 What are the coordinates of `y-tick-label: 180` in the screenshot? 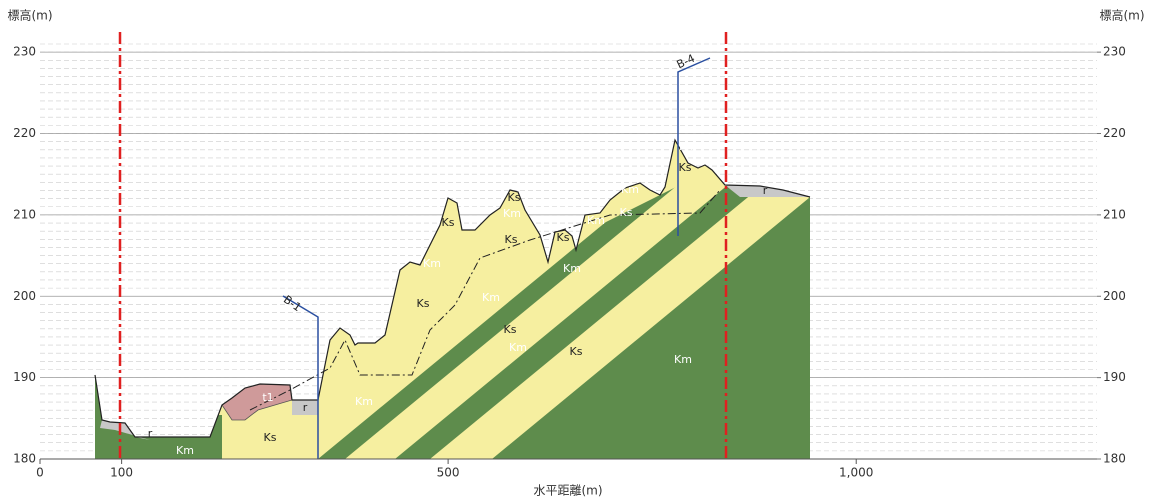 It's located at (24, 459).